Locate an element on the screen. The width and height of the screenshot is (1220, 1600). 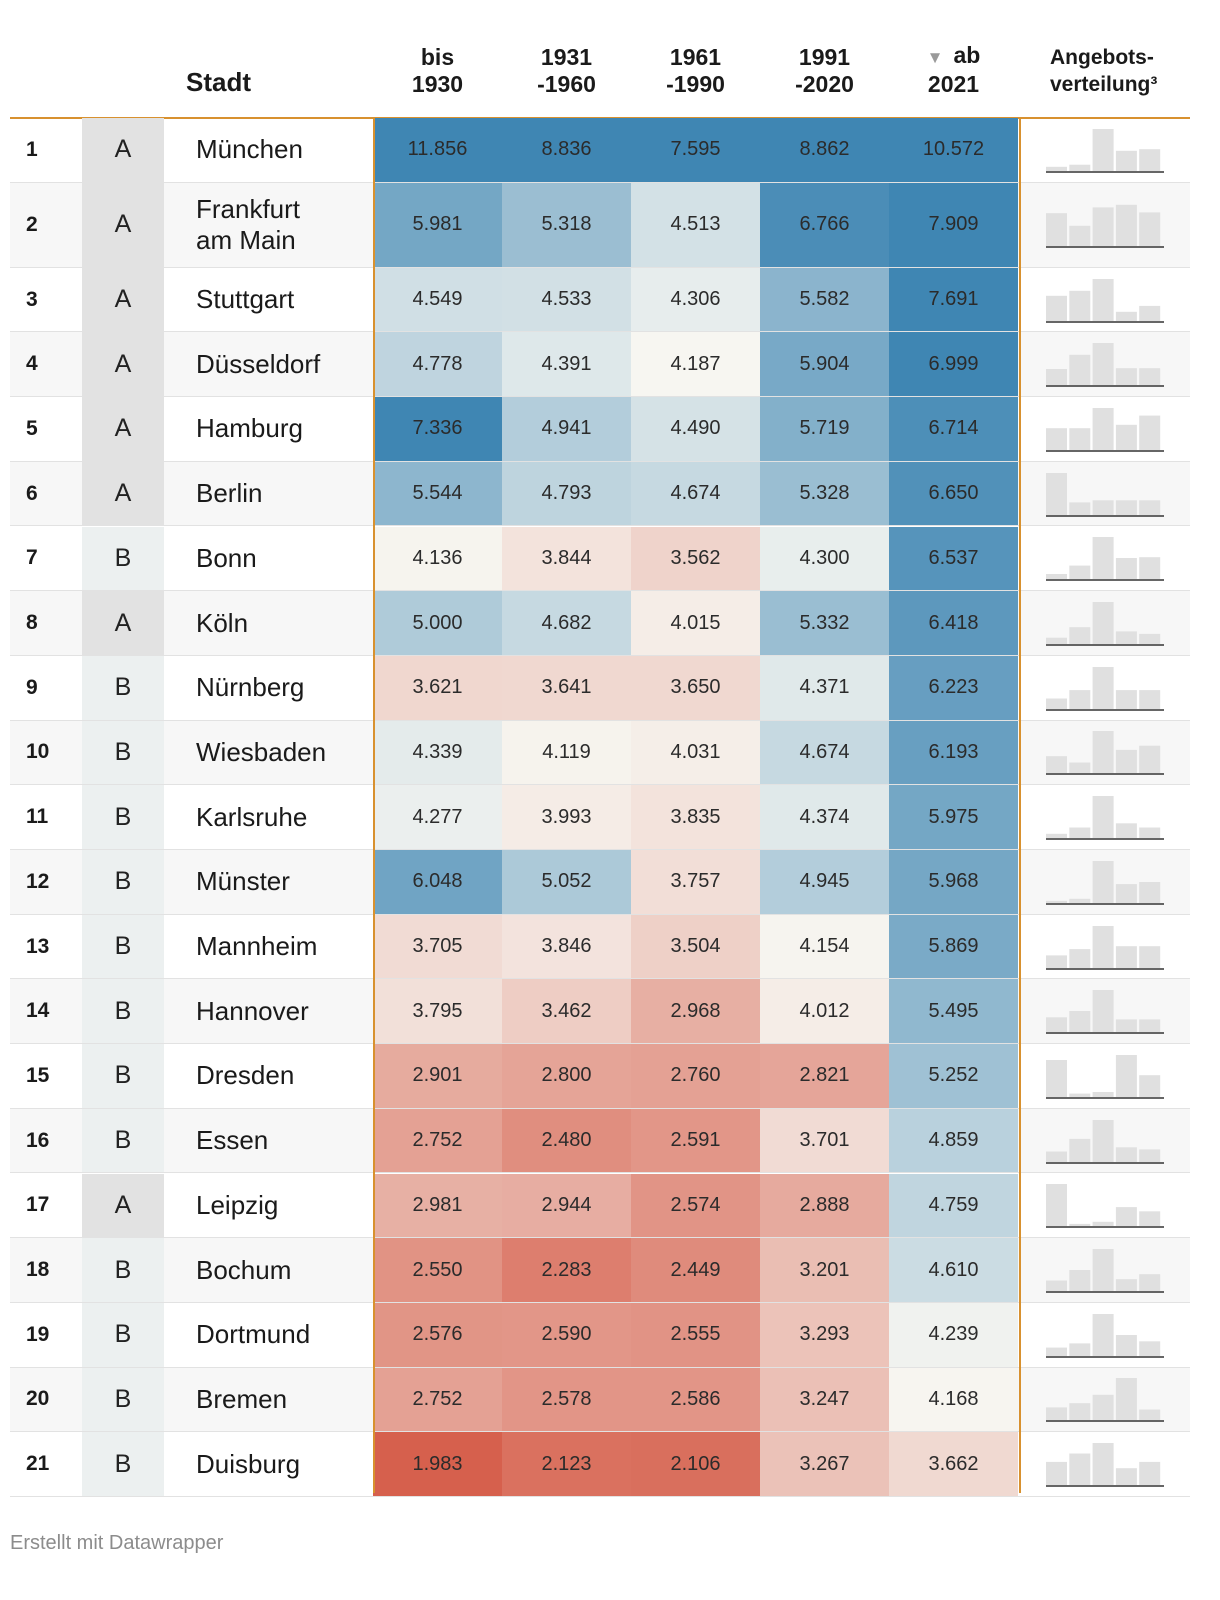
row-rank: 21 is located at coordinates (38, 1464).